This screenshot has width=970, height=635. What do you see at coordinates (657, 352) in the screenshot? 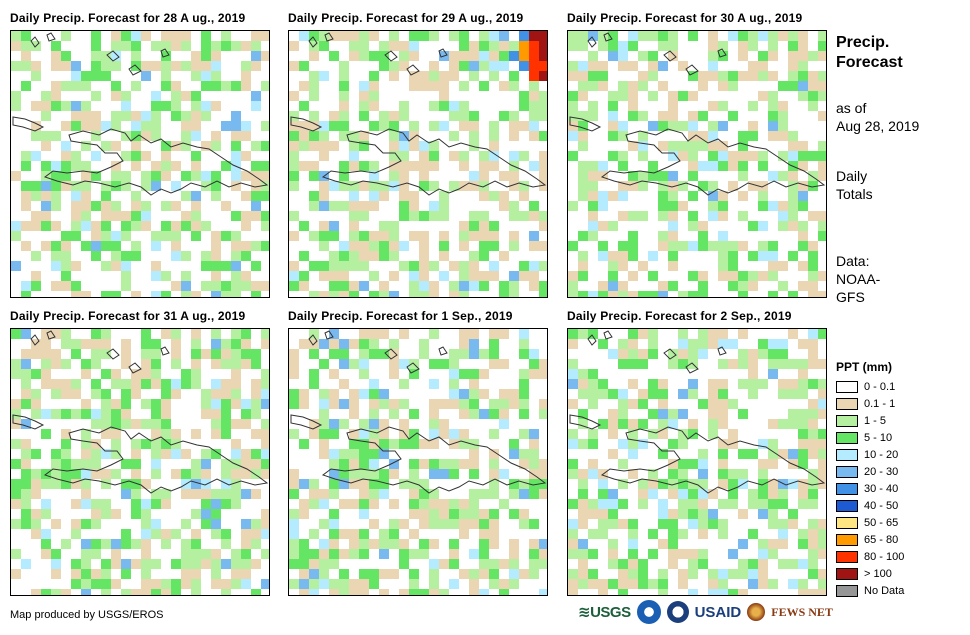
I see `bahamas-outline` at bounding box center [657, 352].